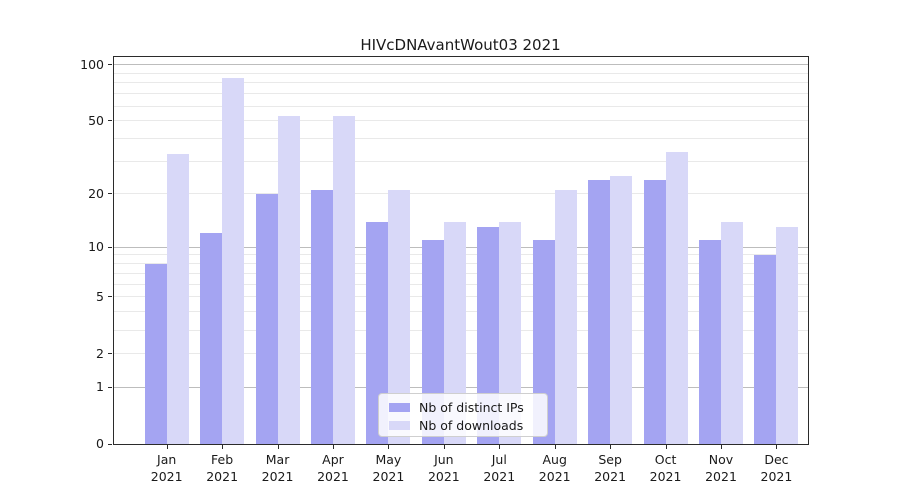 This screenshot has width=900, height=500. Describe the element at coordinates (96, 120) in the screenshot. I see `y-axis-tick-label: 50` at that location.